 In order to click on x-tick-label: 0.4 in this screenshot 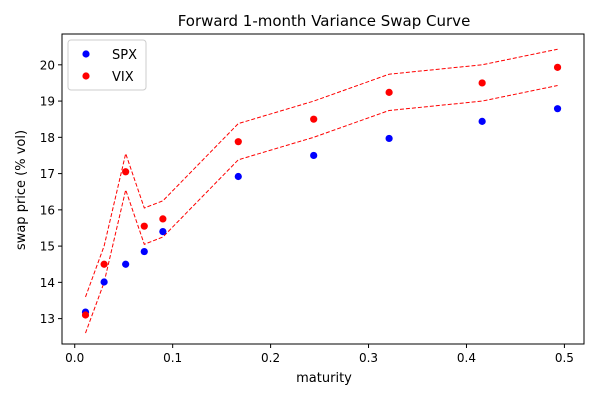, I will do `click(466, 358)`.